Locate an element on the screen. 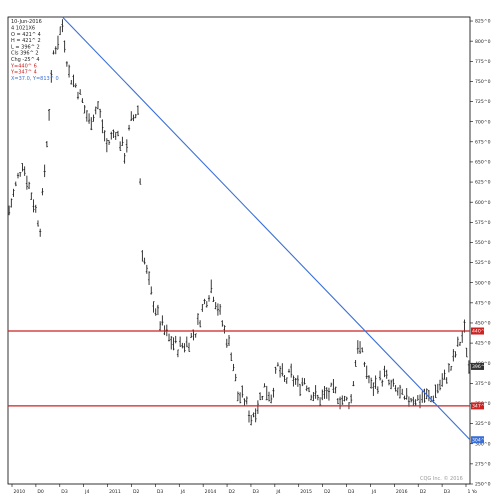 This screenshot has width=500, height=504. x-tick-label: 2010 is located at coordinates (20, 492).